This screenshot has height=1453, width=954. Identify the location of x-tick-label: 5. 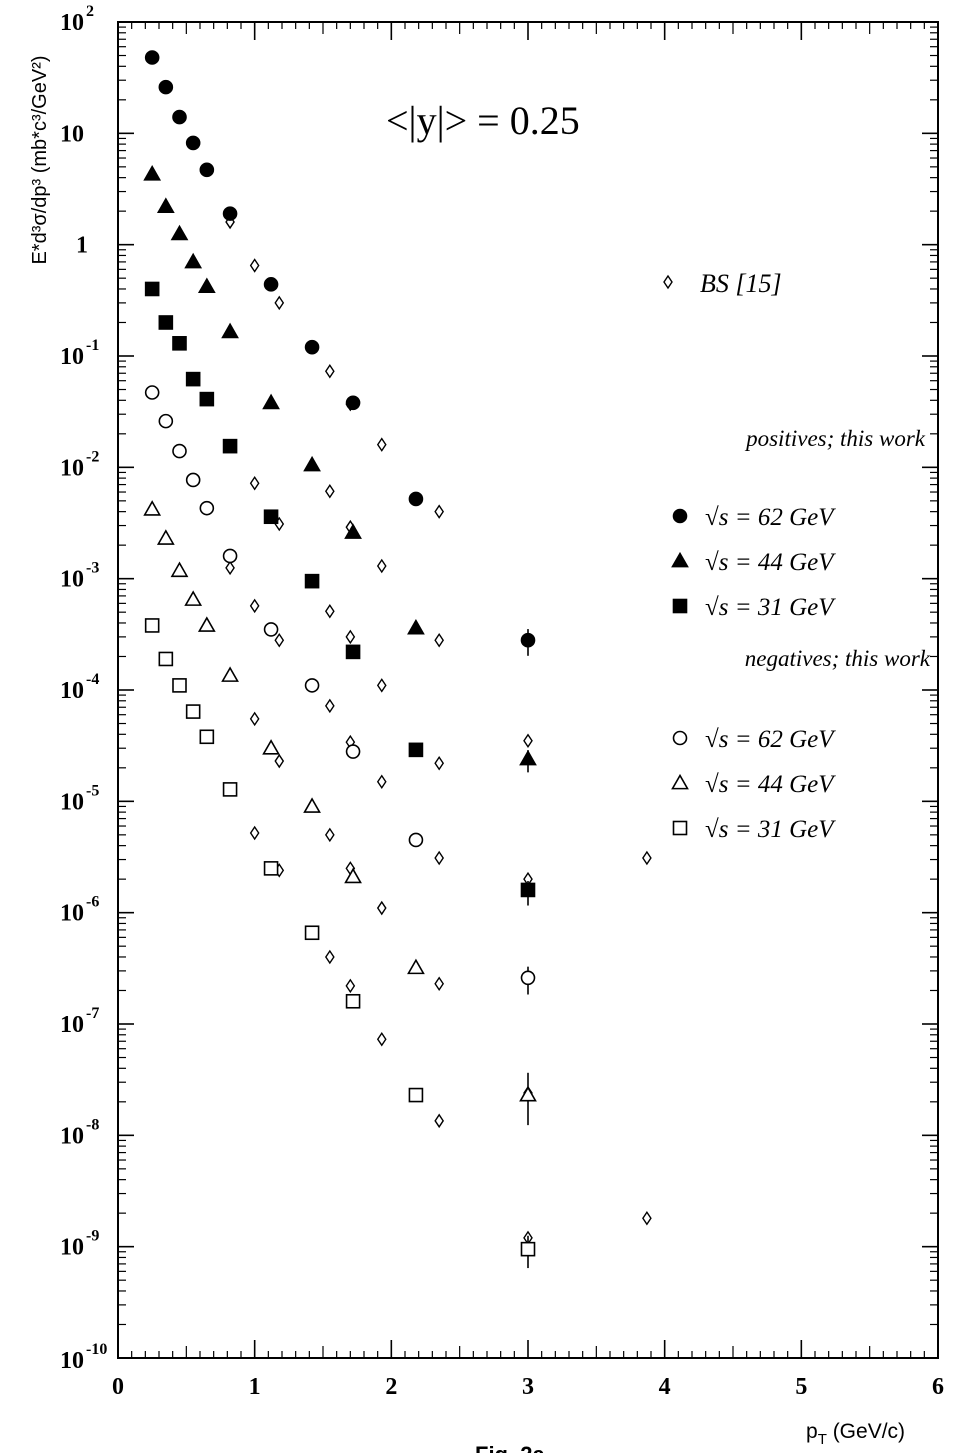
(801, 1387).